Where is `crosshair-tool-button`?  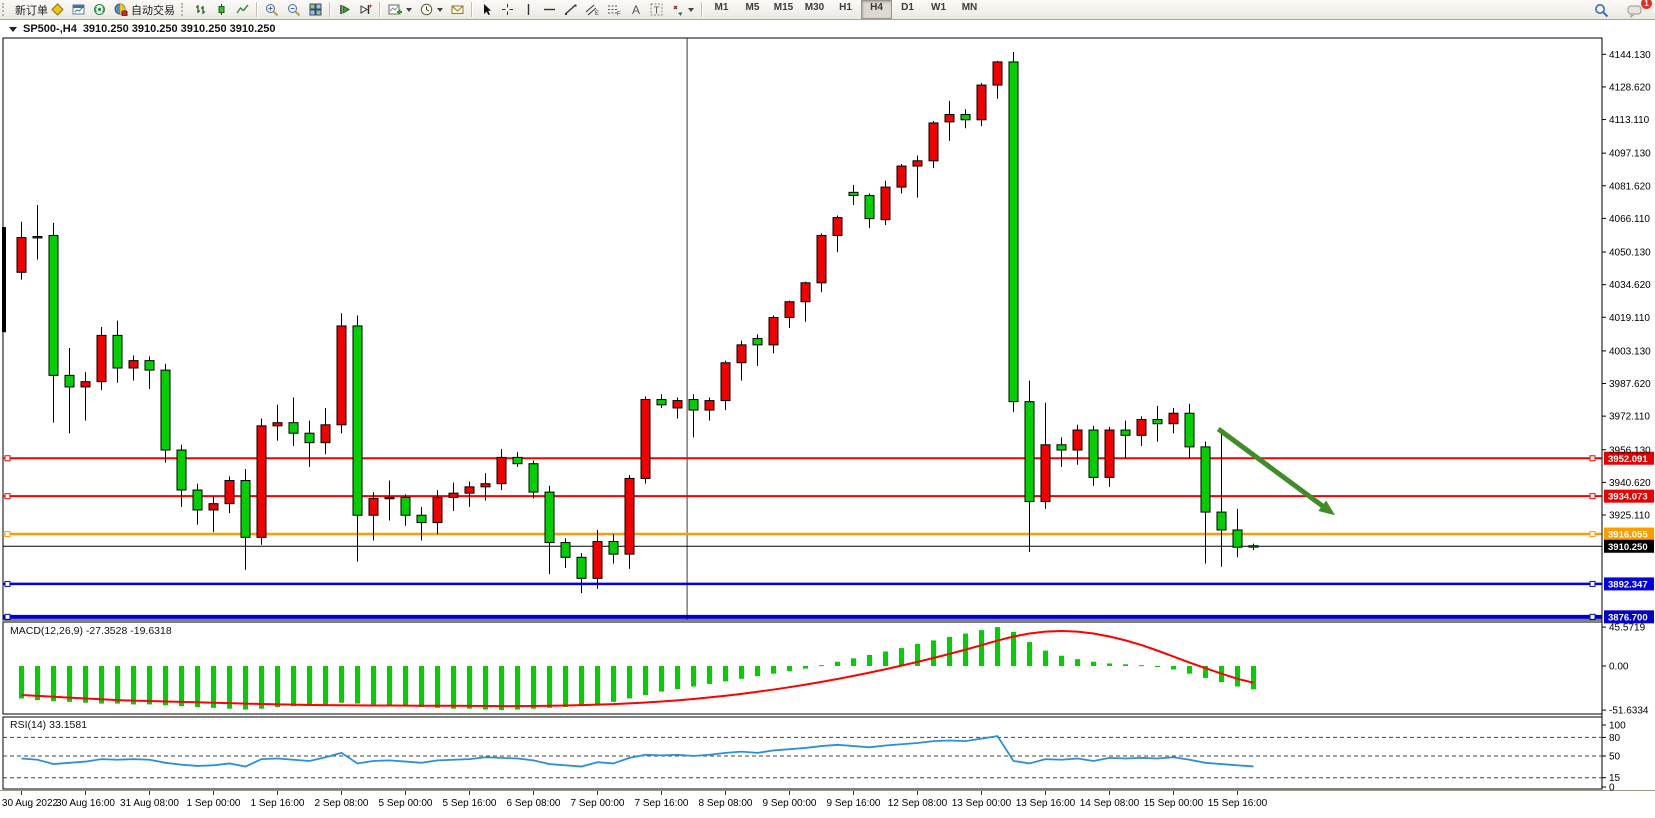
crosshair-tool-button is located at coordinates (507, 9).